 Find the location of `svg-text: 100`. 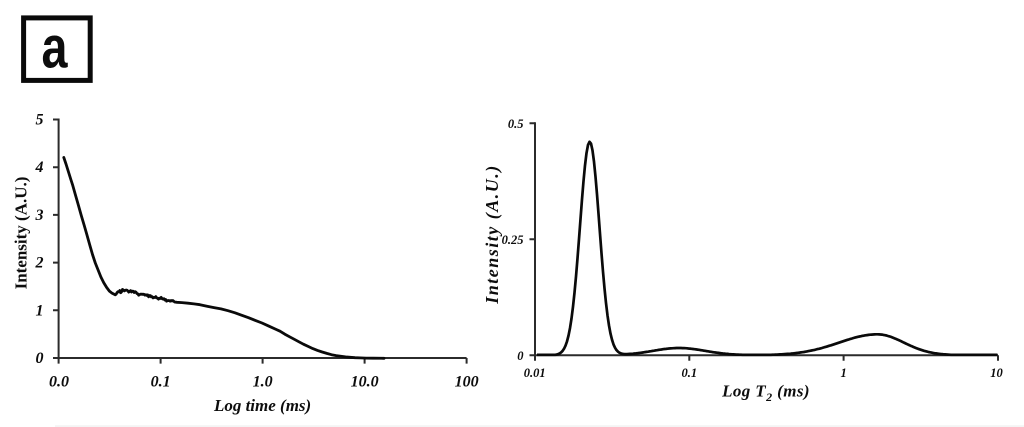

svg-text: 100 is located at coordinates (467, 382).